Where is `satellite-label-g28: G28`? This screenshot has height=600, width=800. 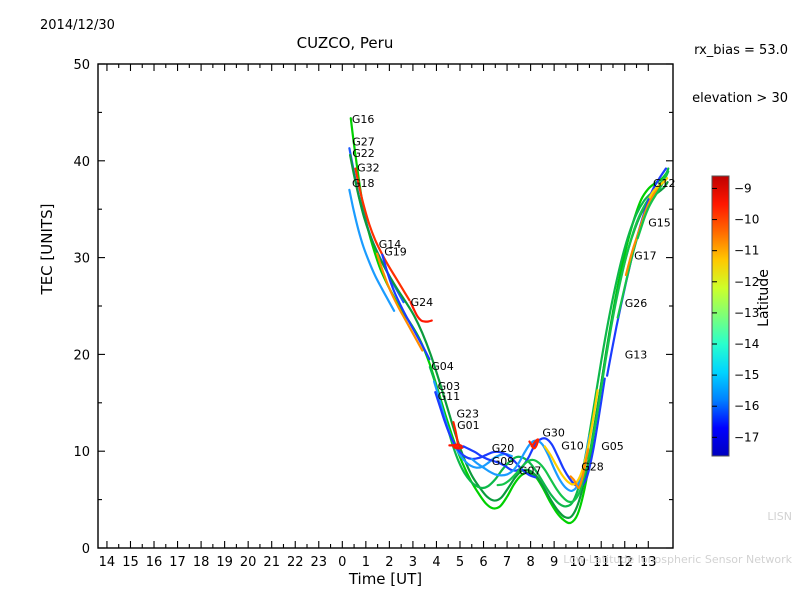 satellite-label-g28: G28 is located at coordinates (592, 467).